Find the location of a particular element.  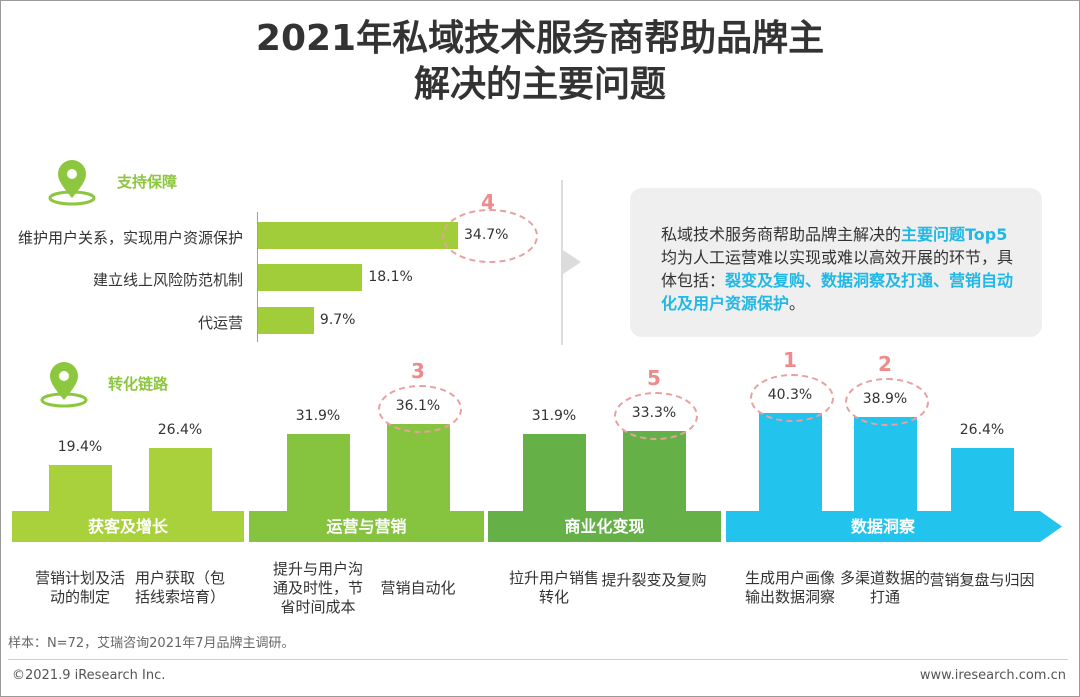

rank-number: 1 is located at coordinates (790, 360).